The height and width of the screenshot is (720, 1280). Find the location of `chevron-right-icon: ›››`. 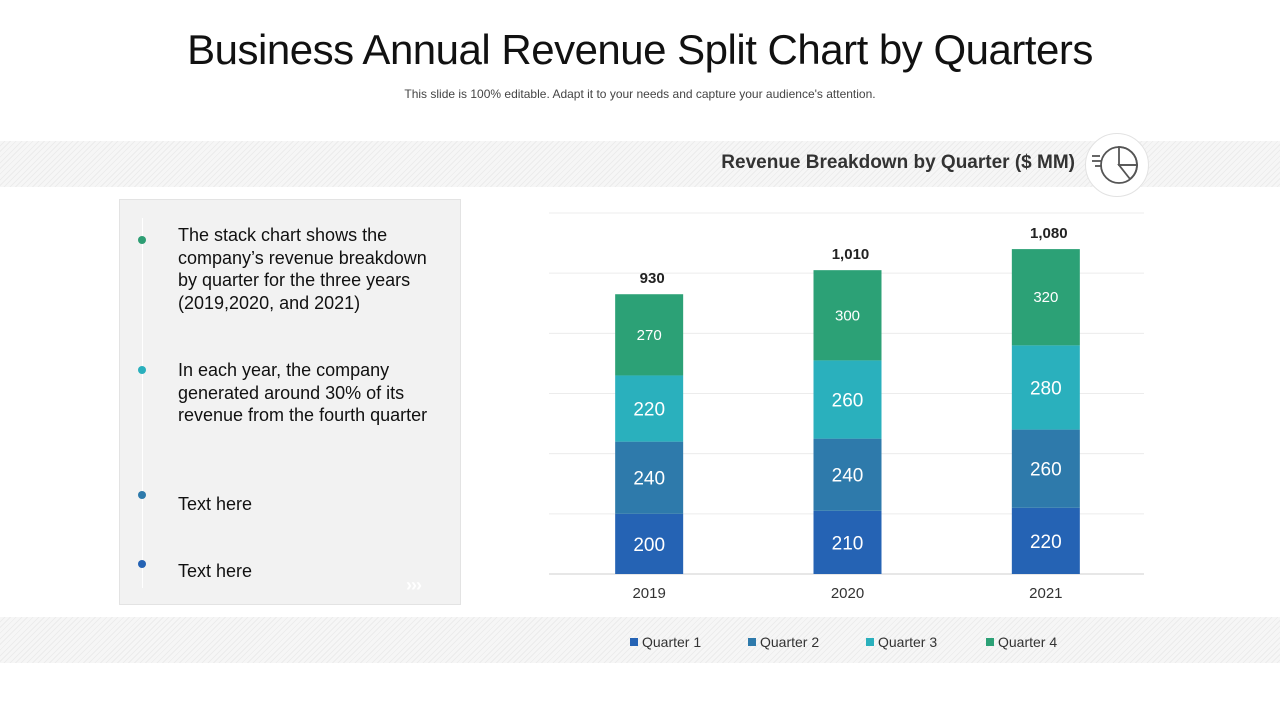

chevron-right-icon: ››› is located at coordinates (414, 585).